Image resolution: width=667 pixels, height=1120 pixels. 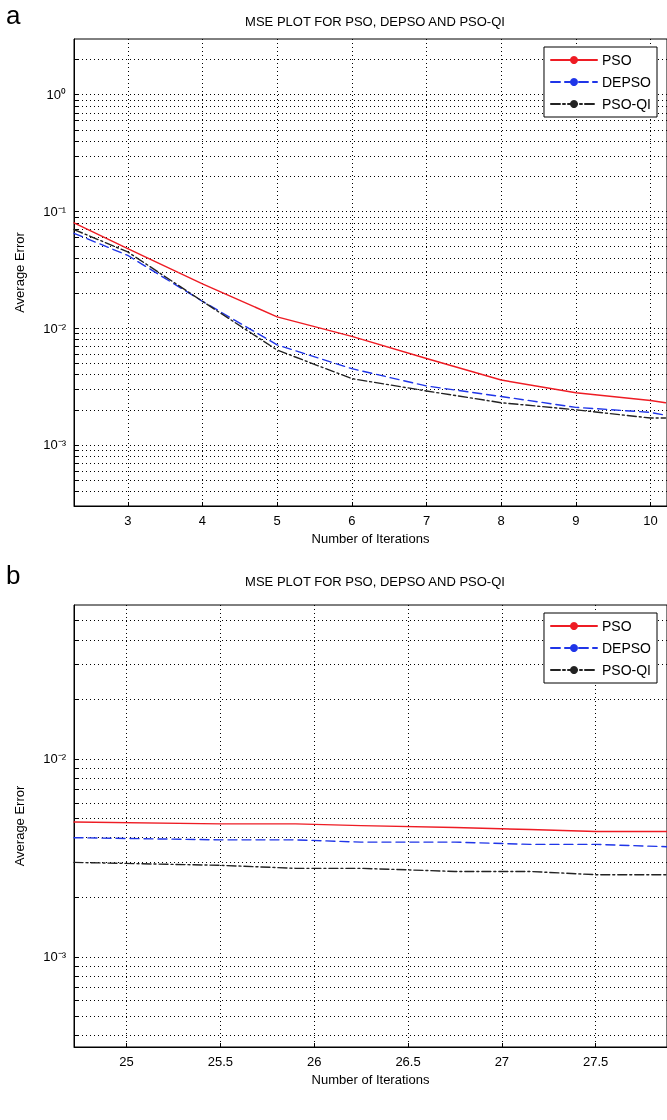 What do you see at coordinates (426, 520) in the screenshot?
I see `x-tick-label: 7` at bounding box center [426, 520].